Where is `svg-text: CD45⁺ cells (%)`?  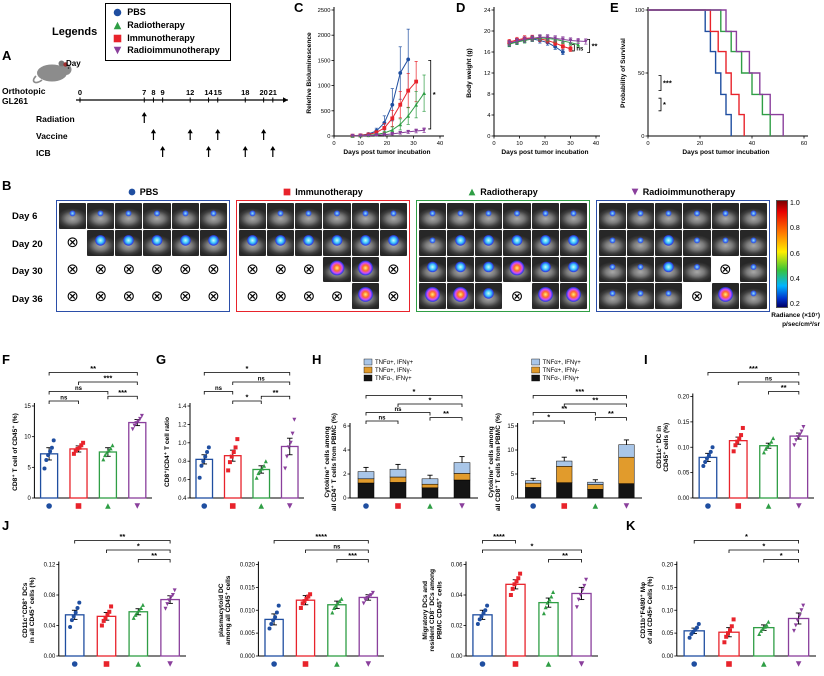
svg-text: CD45⁺ cells (%) is located at coordinates (666, 447).